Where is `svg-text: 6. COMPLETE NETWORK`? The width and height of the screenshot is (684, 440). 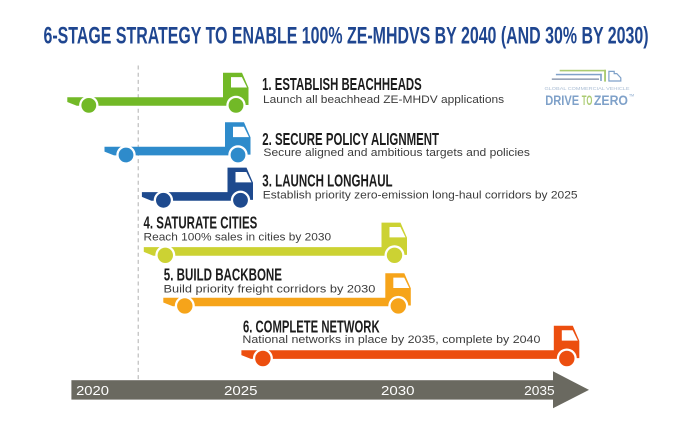 svg-text: 6. COMPLETE NETWORK is located at coordinates (311, 327).